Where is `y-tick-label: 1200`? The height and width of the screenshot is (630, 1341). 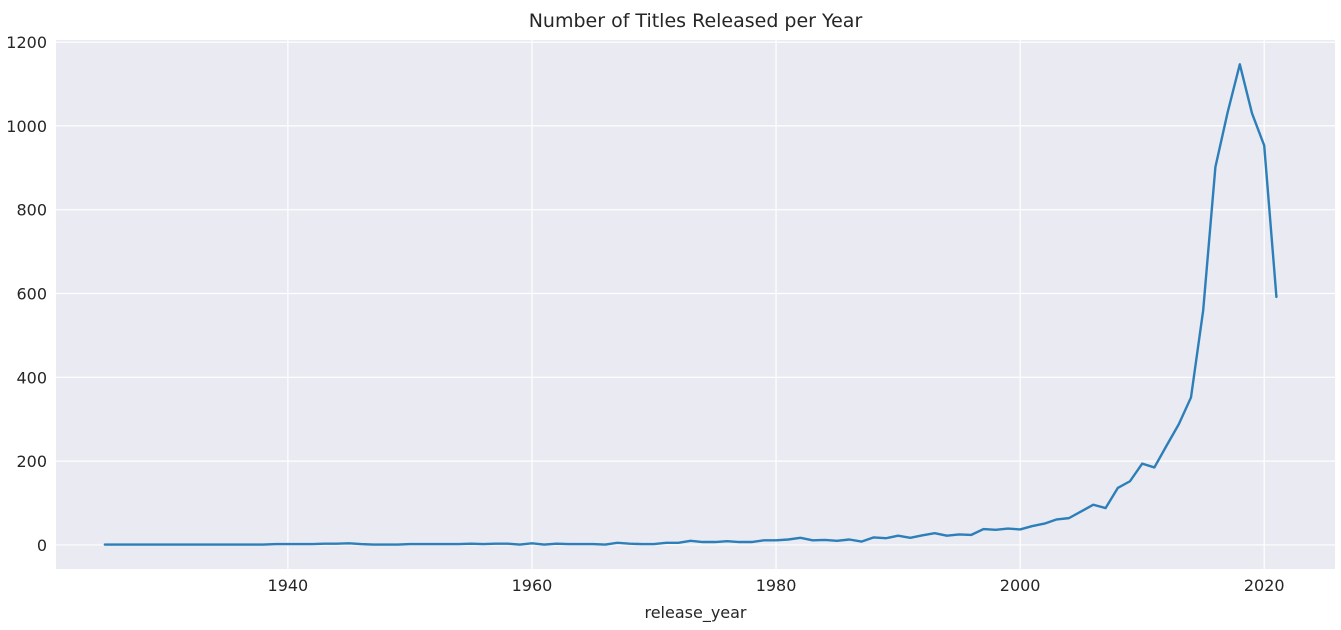 y-tick-label: 1200 is located at coordinates (26, 42).